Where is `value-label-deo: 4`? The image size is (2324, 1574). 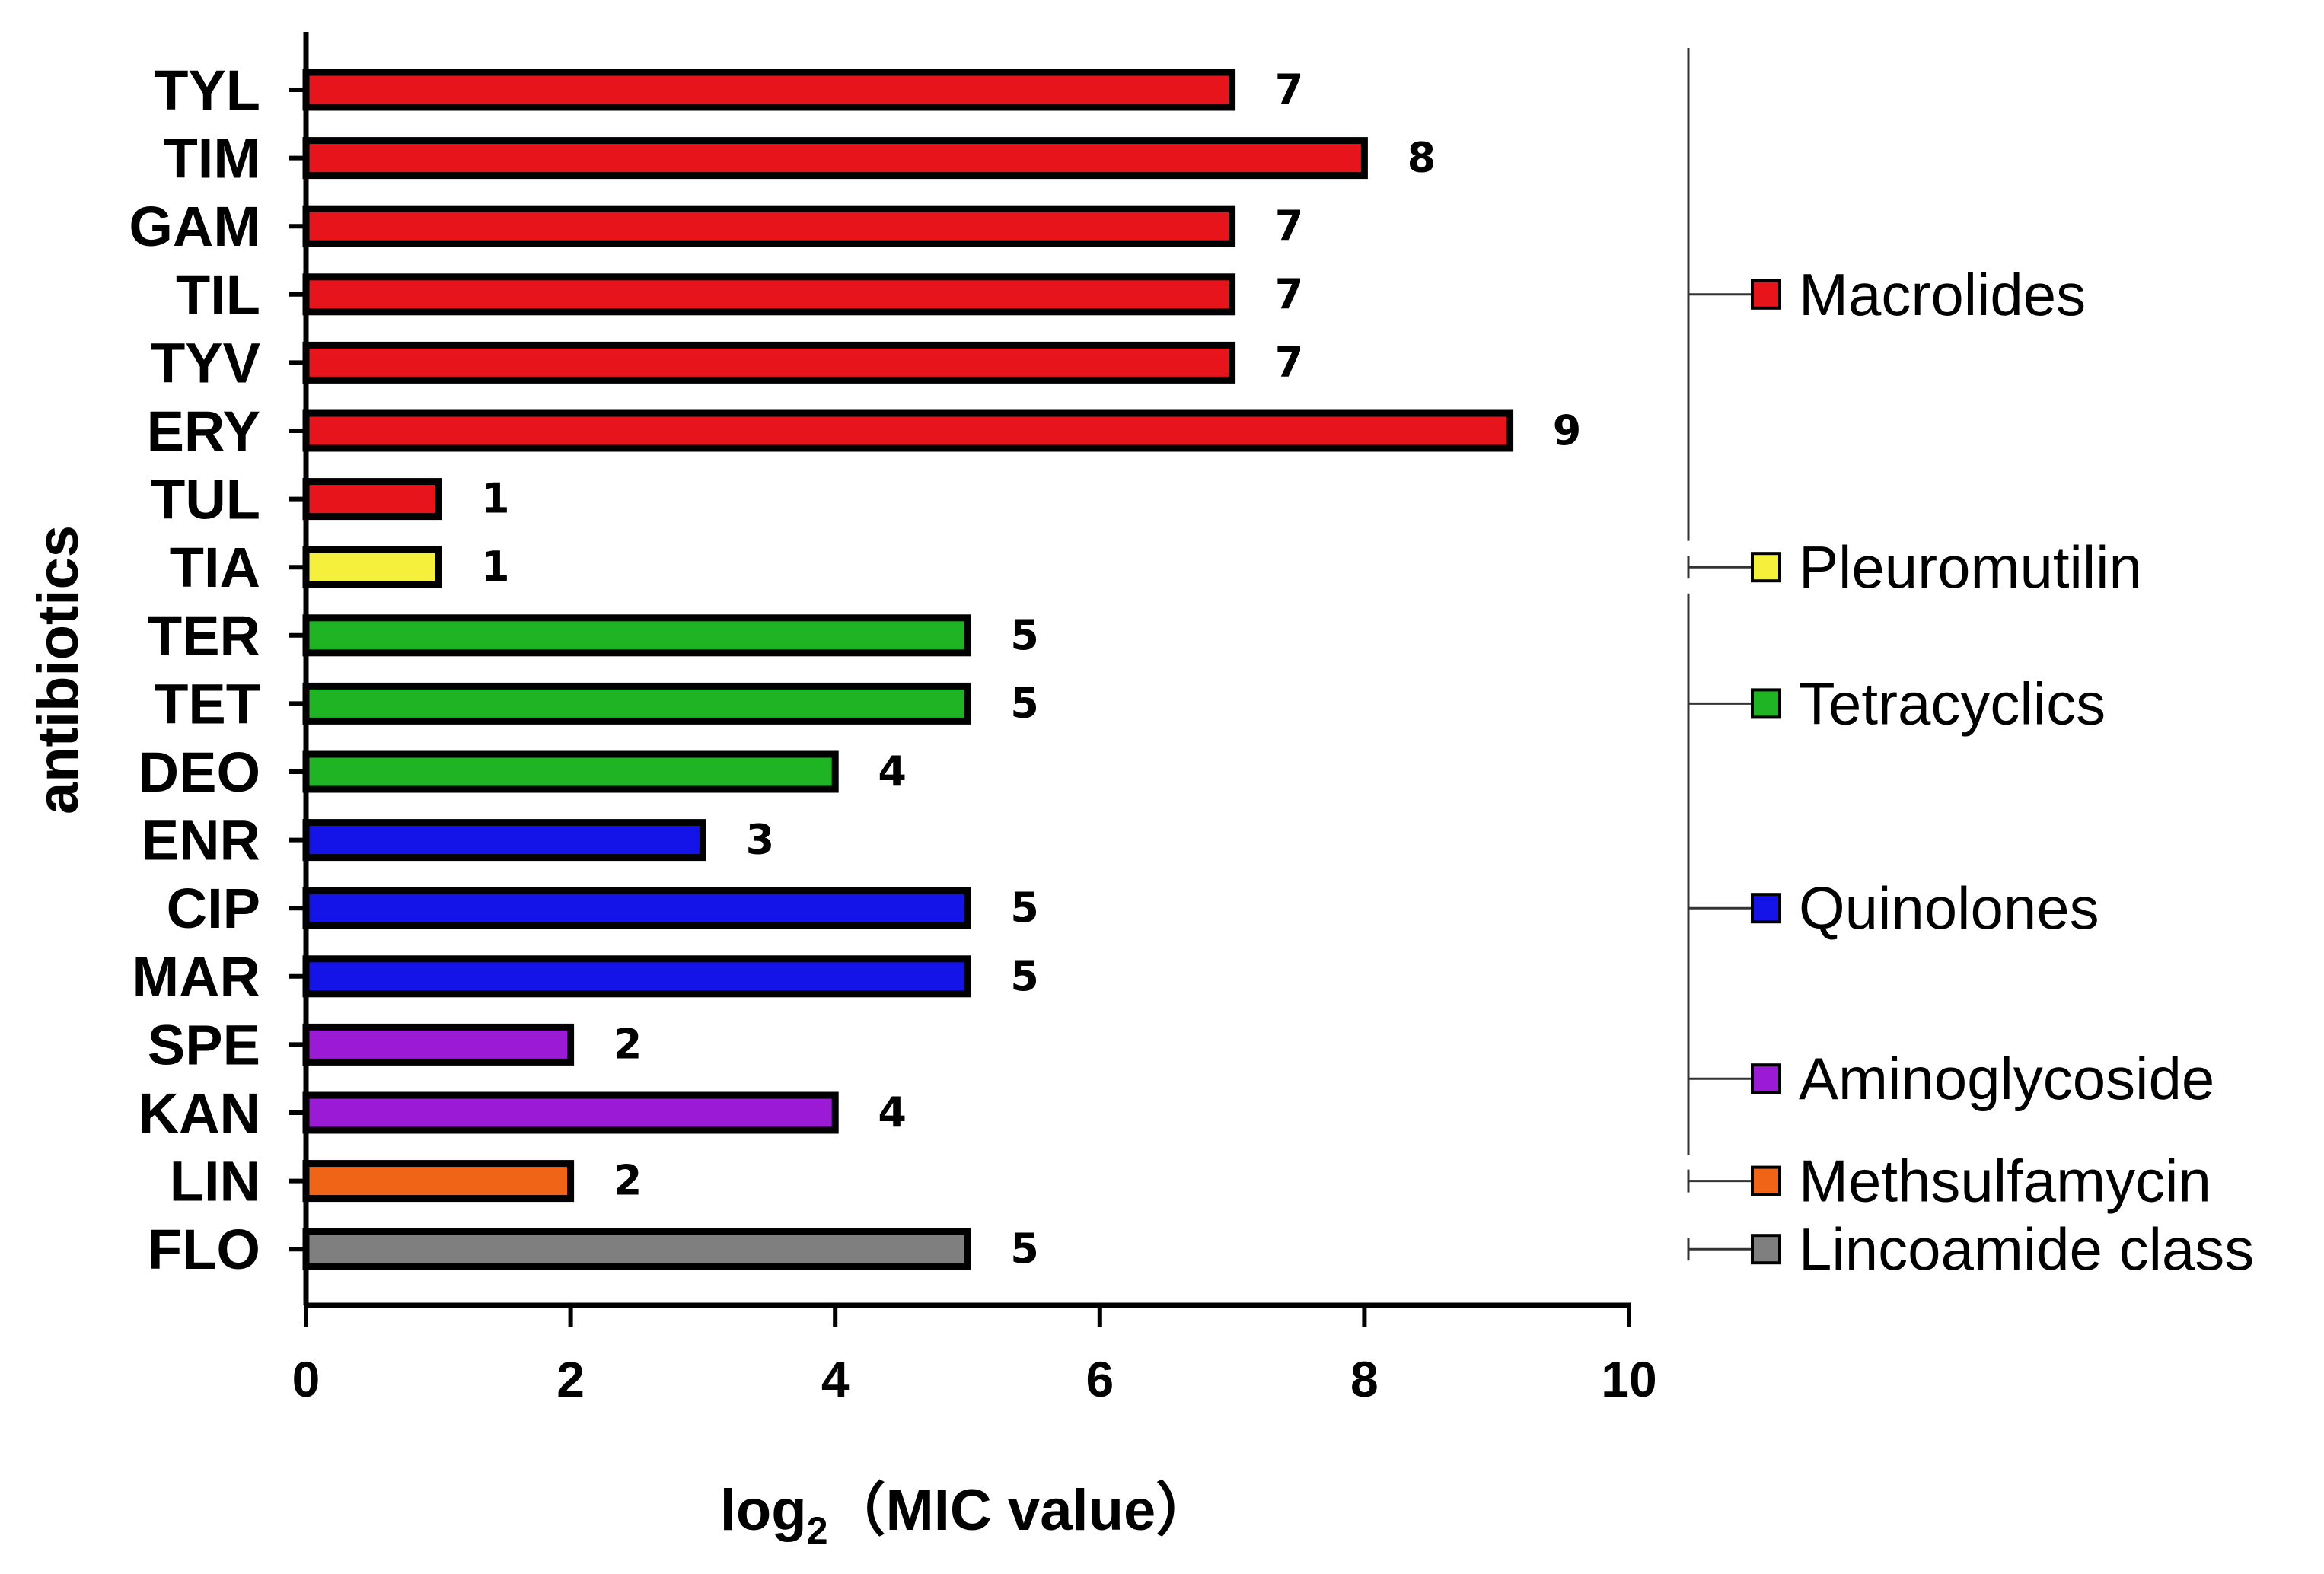
value-label-deo: 4 is located at coordinates (892, 771).